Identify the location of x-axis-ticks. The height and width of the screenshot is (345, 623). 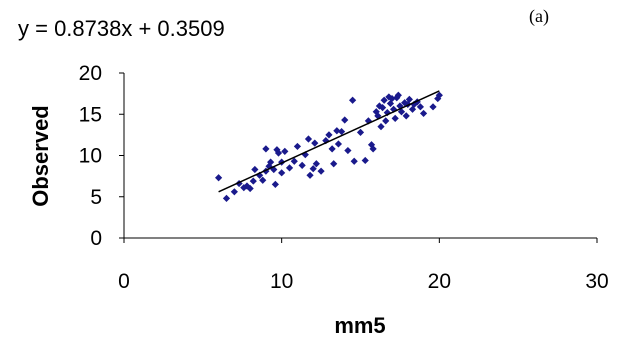
(360, 240).